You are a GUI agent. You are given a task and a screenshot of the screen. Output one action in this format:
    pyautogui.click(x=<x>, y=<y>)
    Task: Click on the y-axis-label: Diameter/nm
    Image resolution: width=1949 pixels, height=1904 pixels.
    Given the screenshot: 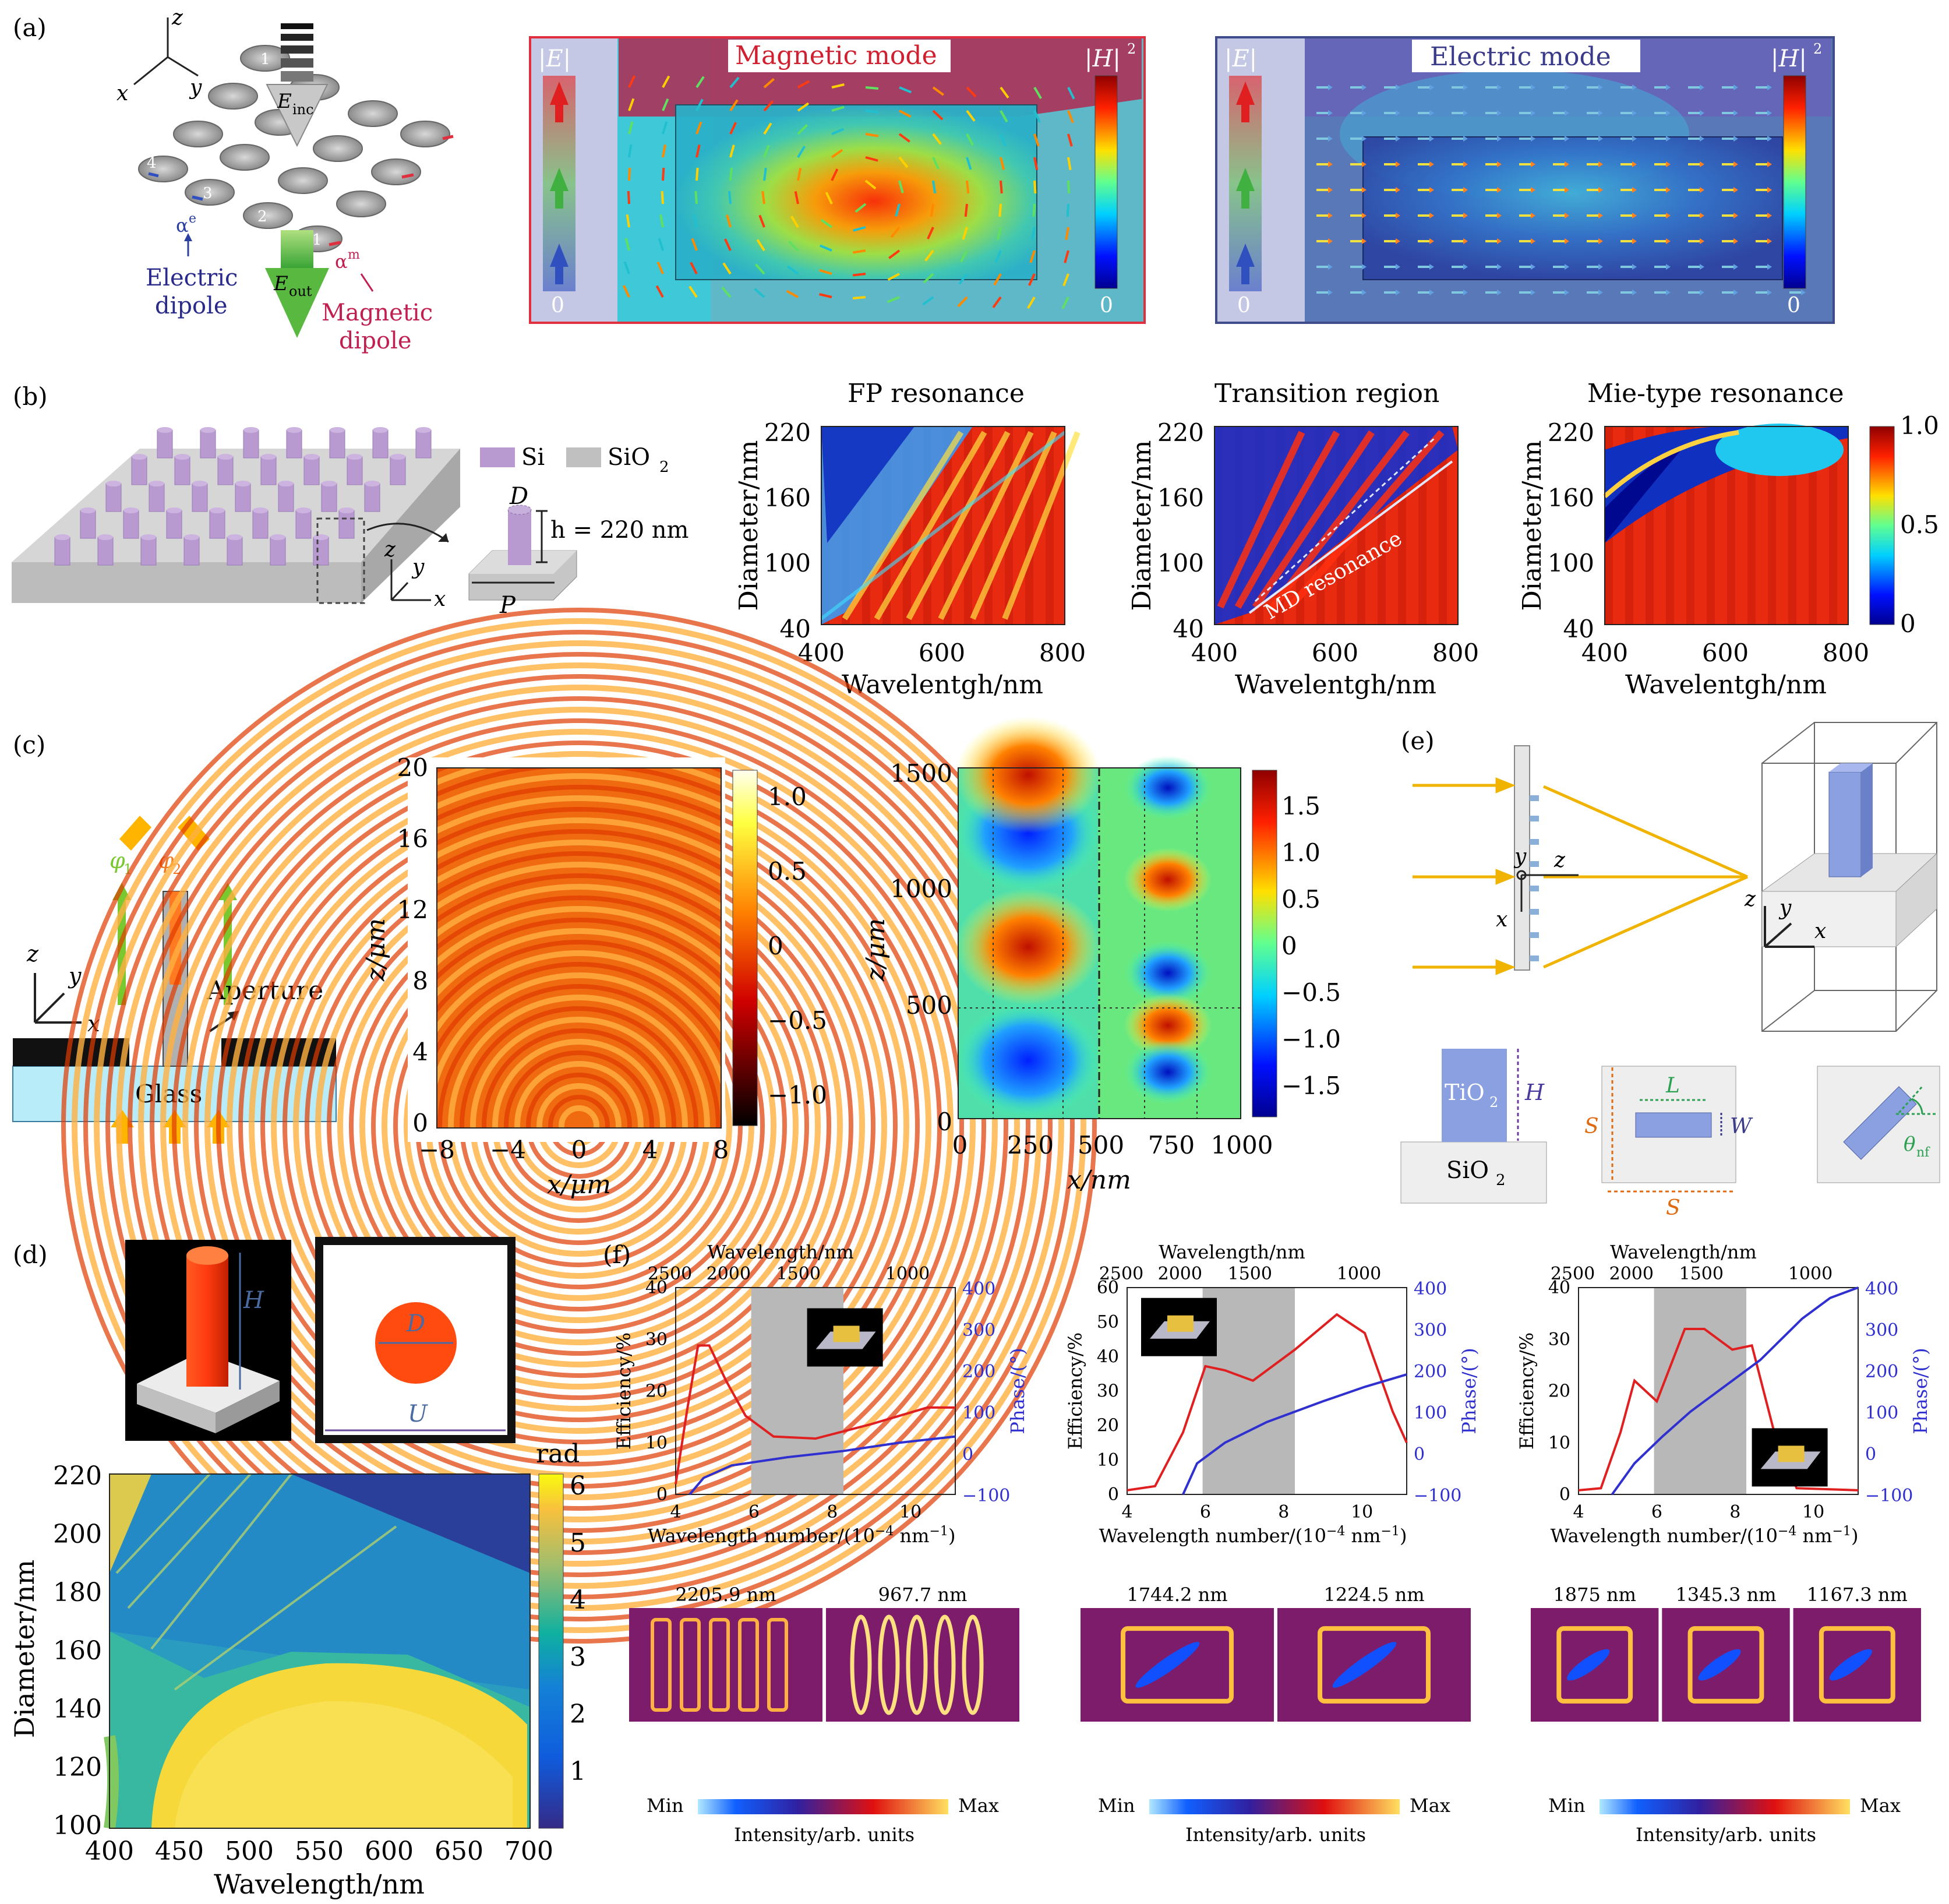 What is the action you would take?
    pyautogui.click(x=749, y=525)
    